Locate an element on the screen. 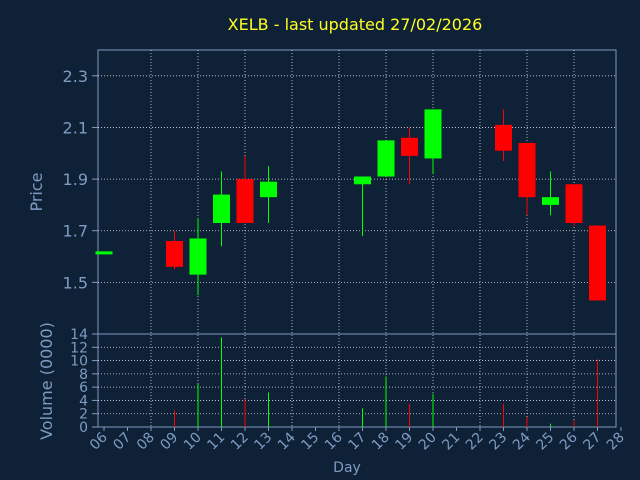 This screenshot has width=640, height=480. day-tick-label: 24 is located at coordinates (522, 441).